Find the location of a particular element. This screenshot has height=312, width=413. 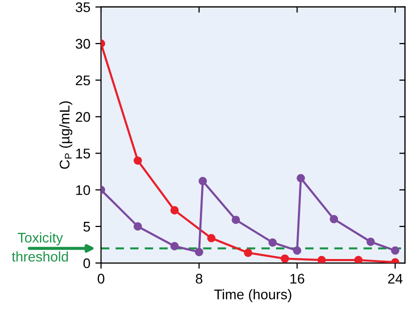

y-tick-label: 25 is located at coordinates (83, 80).